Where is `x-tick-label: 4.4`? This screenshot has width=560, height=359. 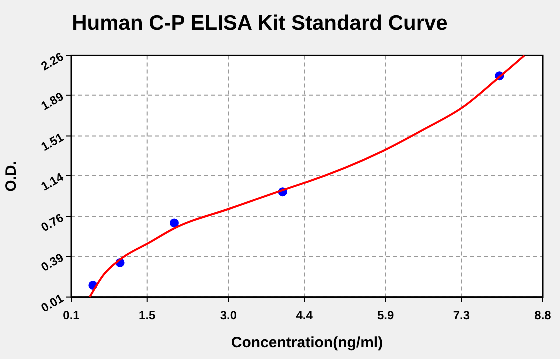
x-tick-label: 4.4 is located at coordinates (305, 315).